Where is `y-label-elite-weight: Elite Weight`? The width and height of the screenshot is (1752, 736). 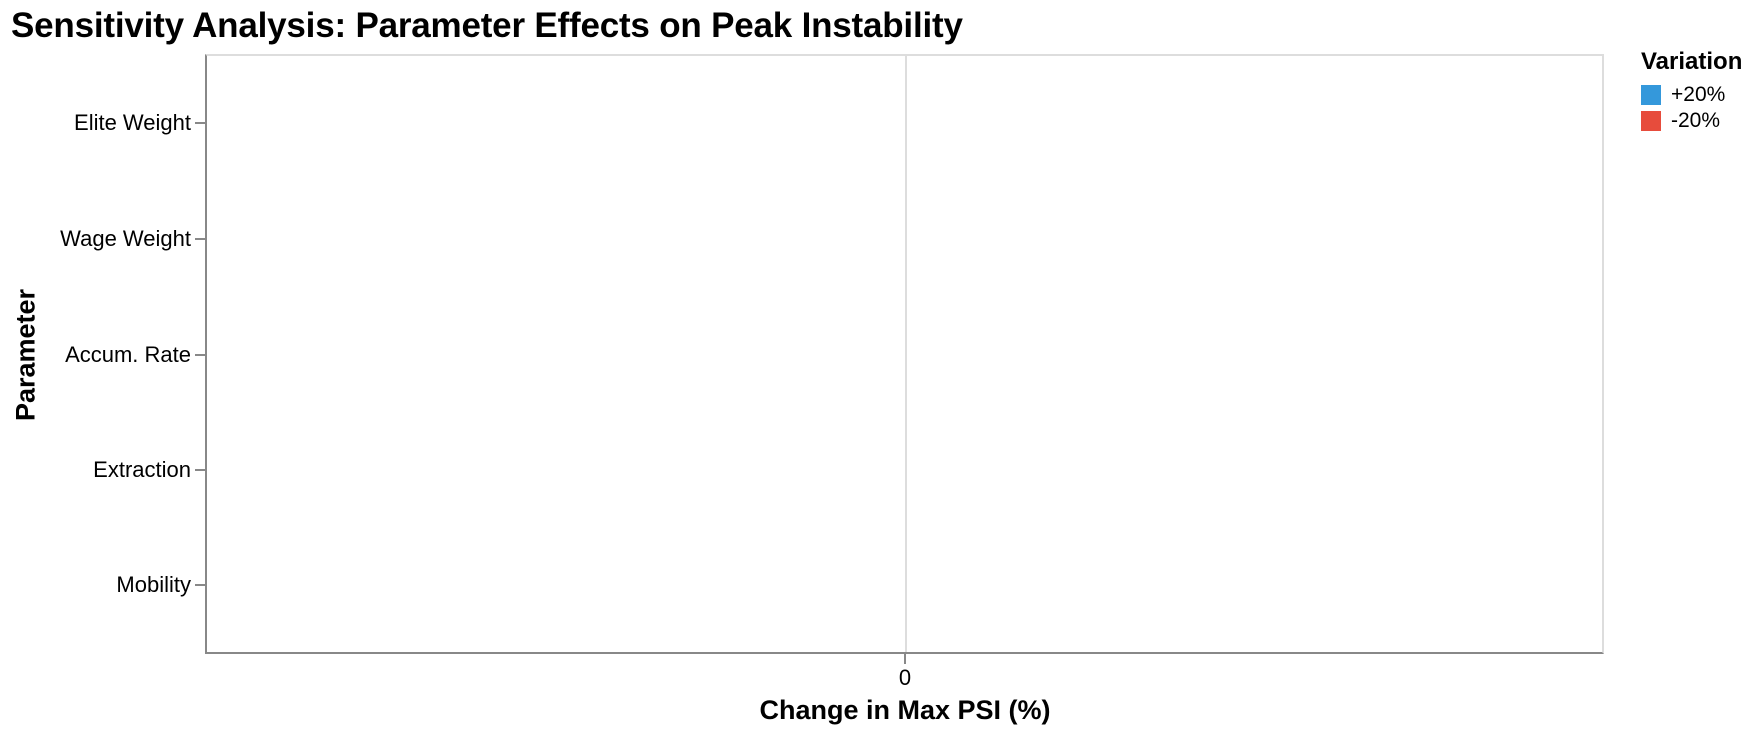
y-label-elite-weight: Elite Weight is located at coordinates (132, 122).